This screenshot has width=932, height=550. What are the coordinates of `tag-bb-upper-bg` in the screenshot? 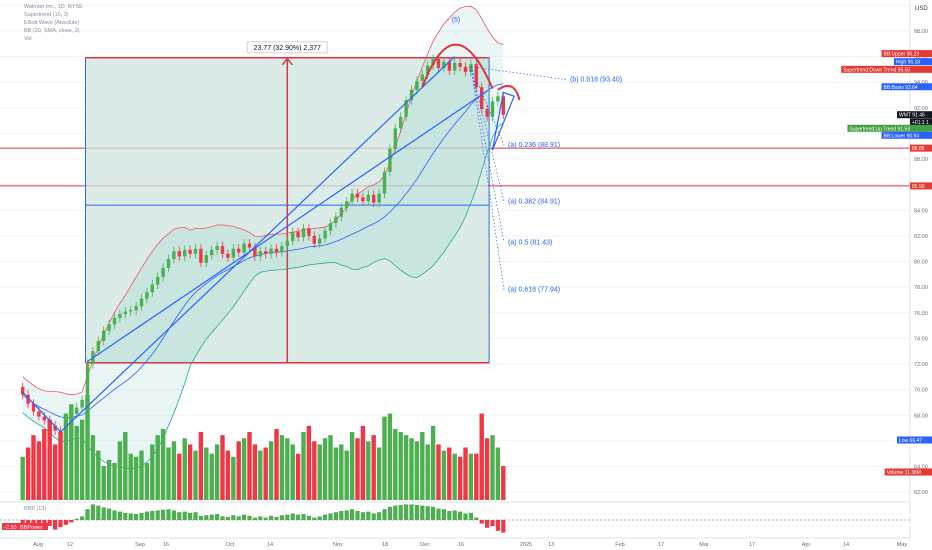 It's located at (906, 54).